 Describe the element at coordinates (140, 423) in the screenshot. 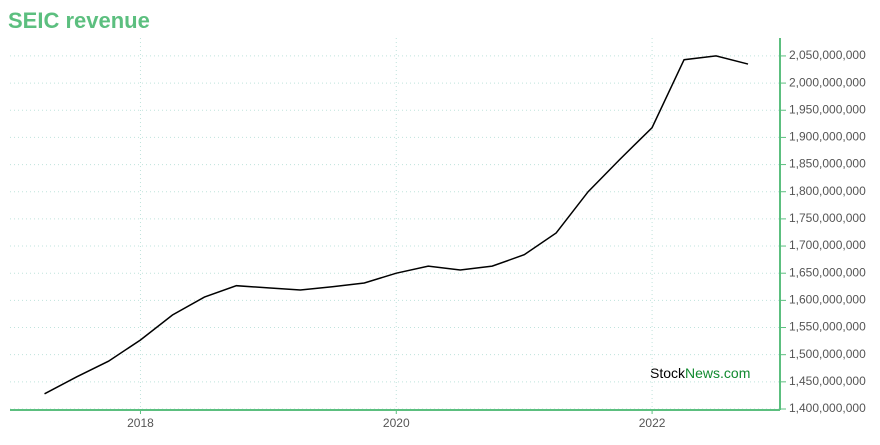

I see `x-tick-label: 2018` at that location.